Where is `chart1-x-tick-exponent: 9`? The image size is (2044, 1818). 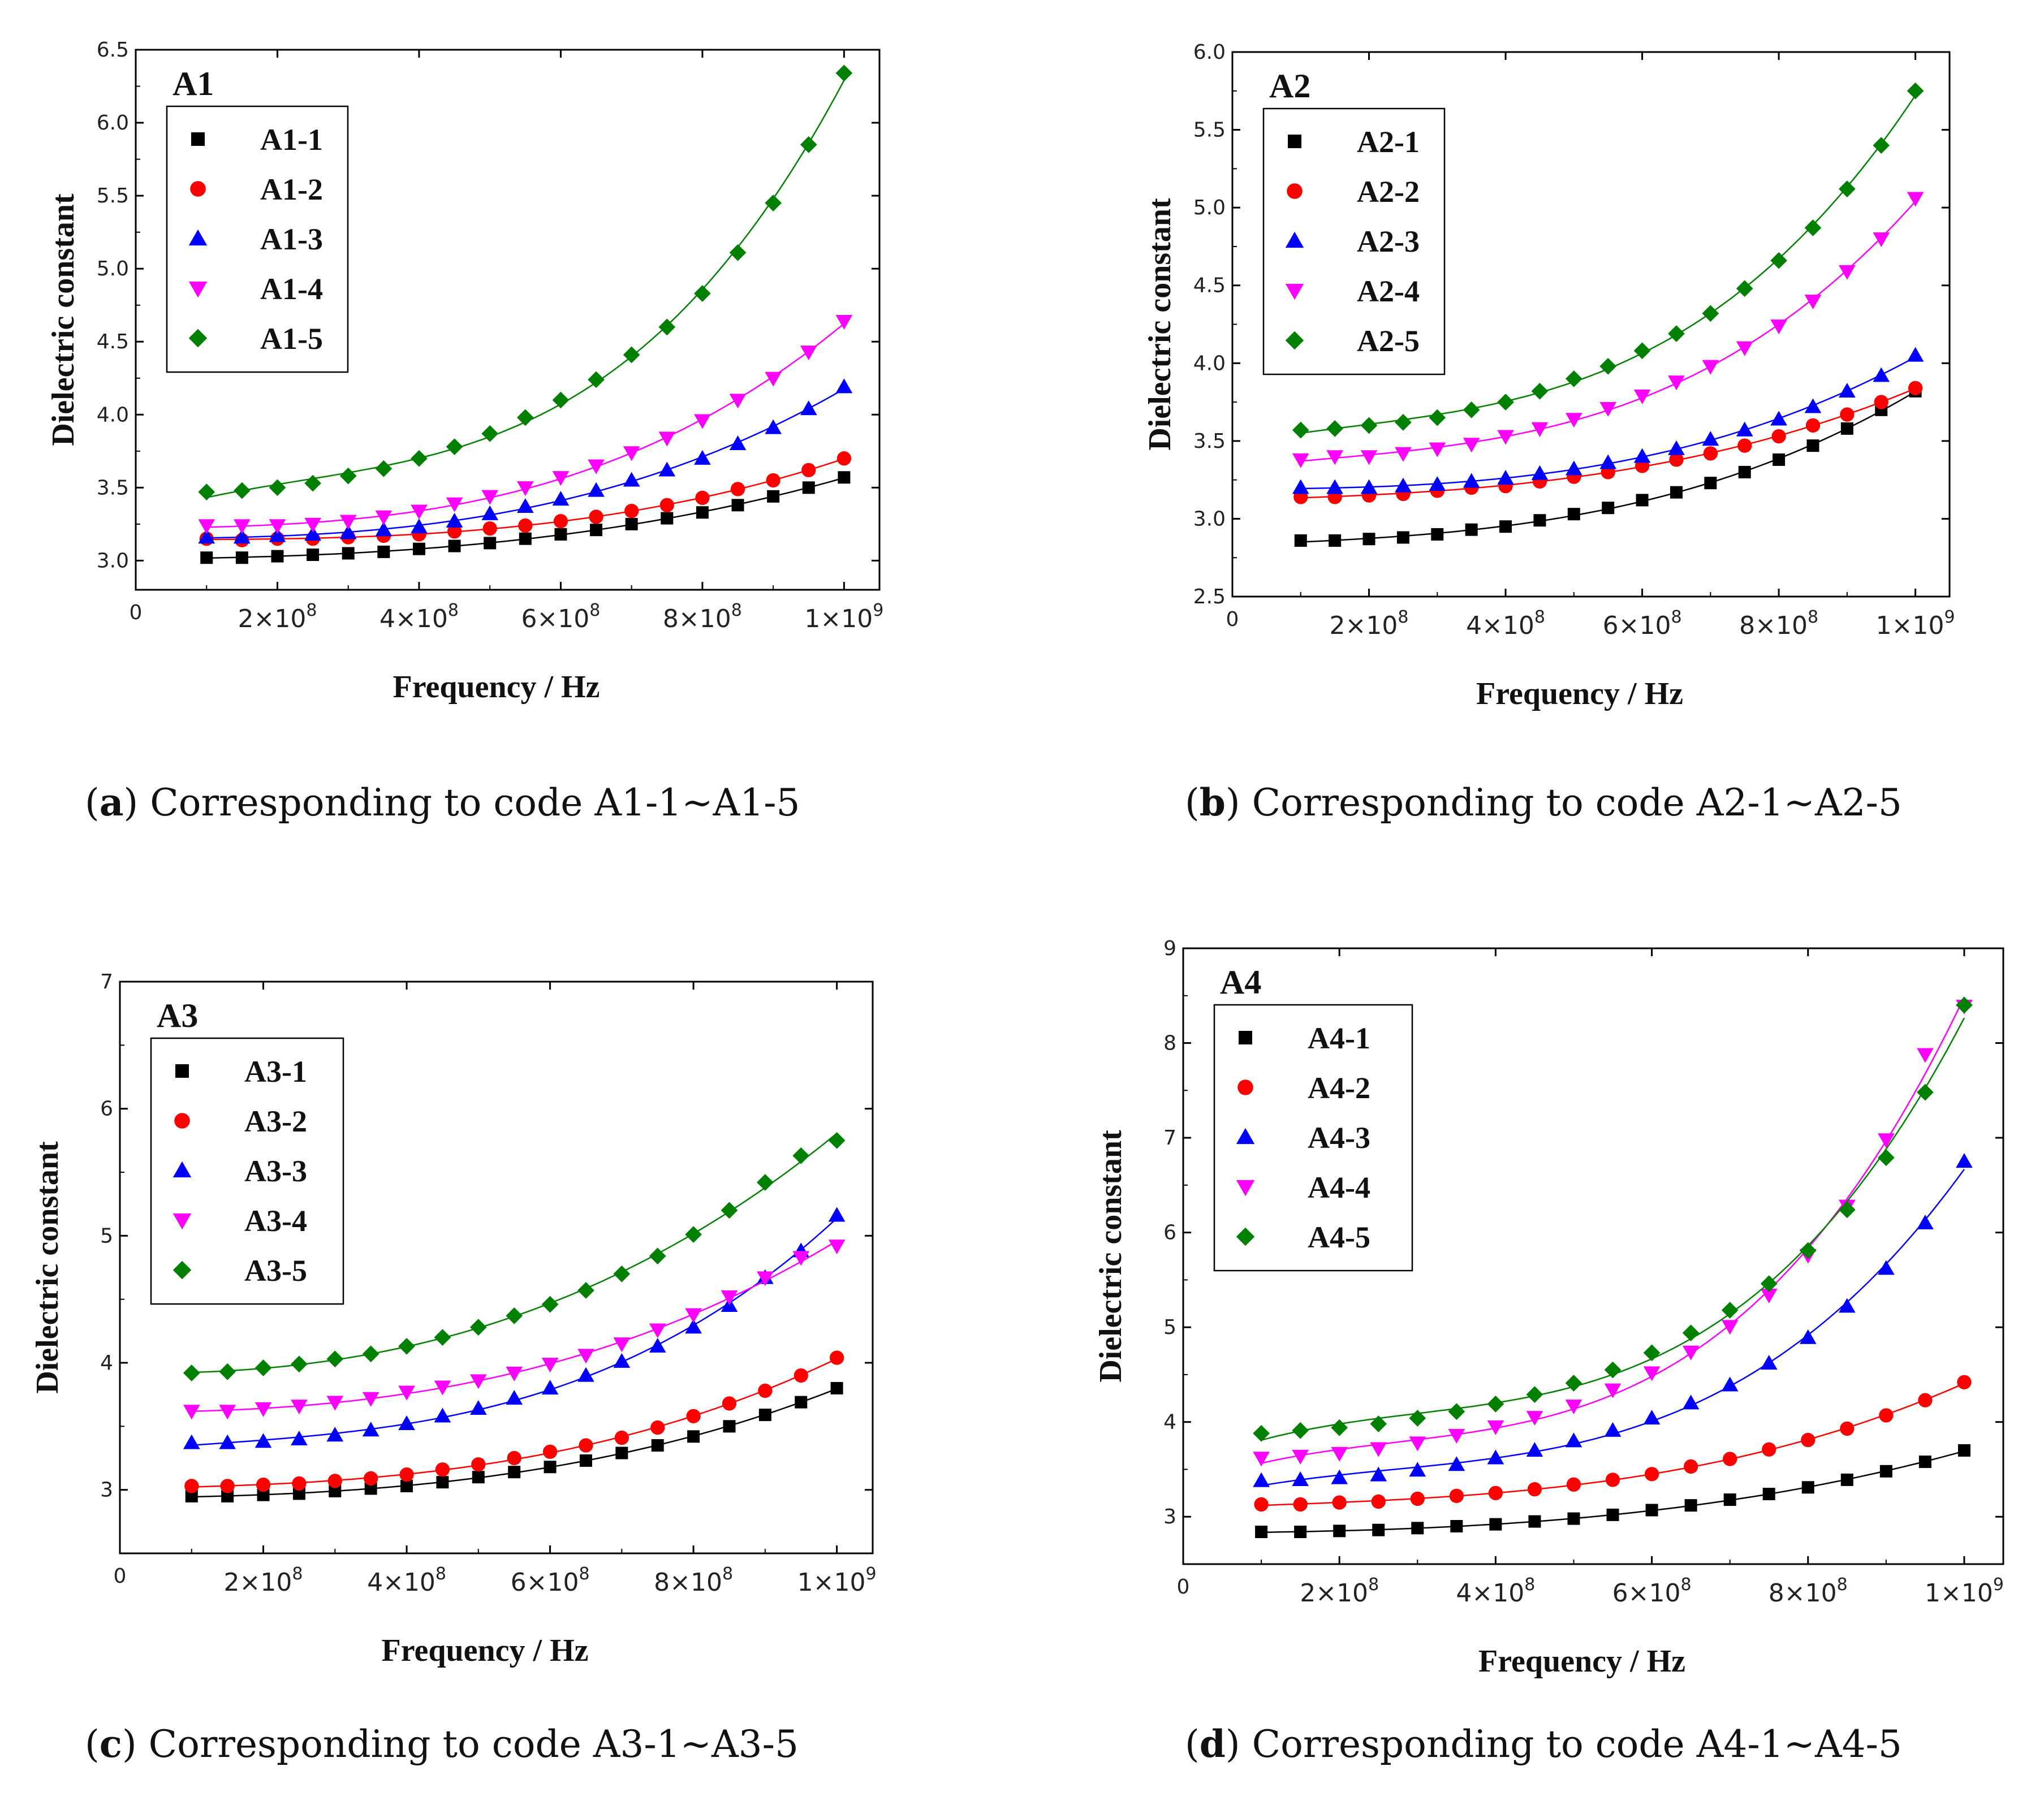 chart1-x-tick-exponent: 9 is located at coordinates (878, 610).